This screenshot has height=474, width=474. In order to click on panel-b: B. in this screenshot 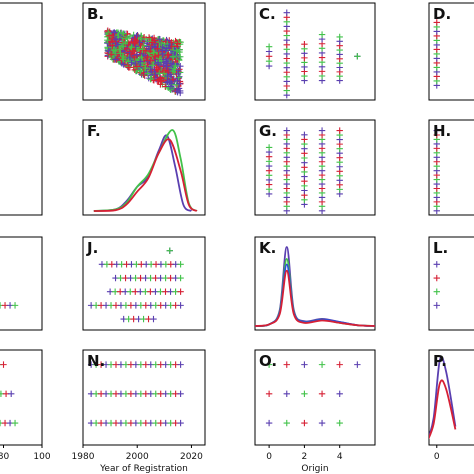, I will do `click(144, 51)`.